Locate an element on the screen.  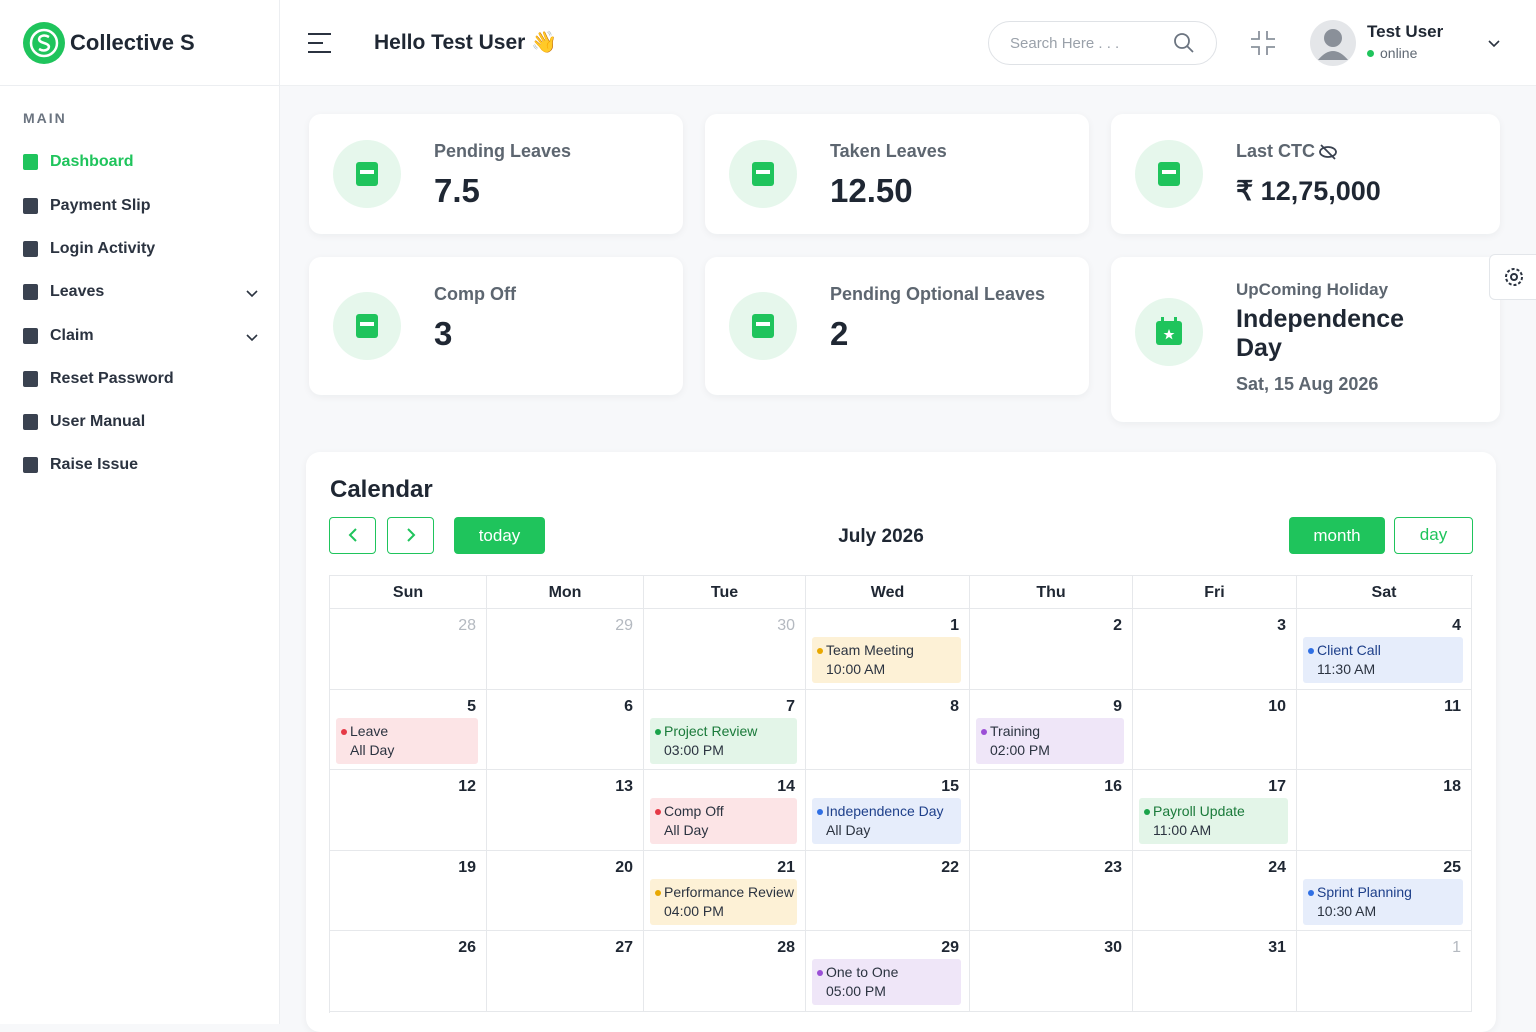
nav-label: Leaves is located at coordinates (77, 291).